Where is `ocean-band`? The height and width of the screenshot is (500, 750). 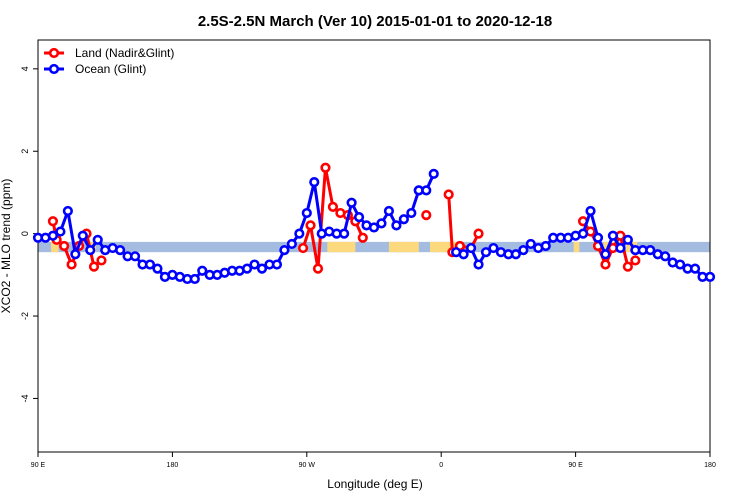 ocean-band is located at coordinates (374, 247).